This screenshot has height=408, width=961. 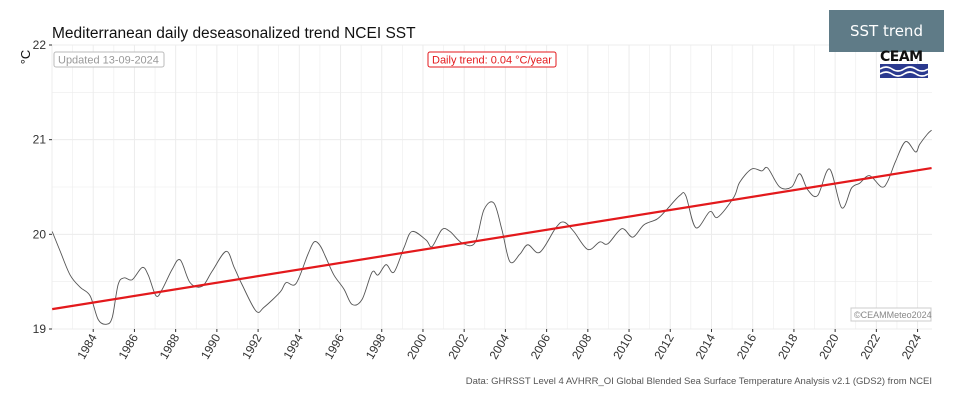 What do you see at coordinates (40, 140) in the screenshot?
I see `y-tick-label: 21` at bounding box center [40, 140].